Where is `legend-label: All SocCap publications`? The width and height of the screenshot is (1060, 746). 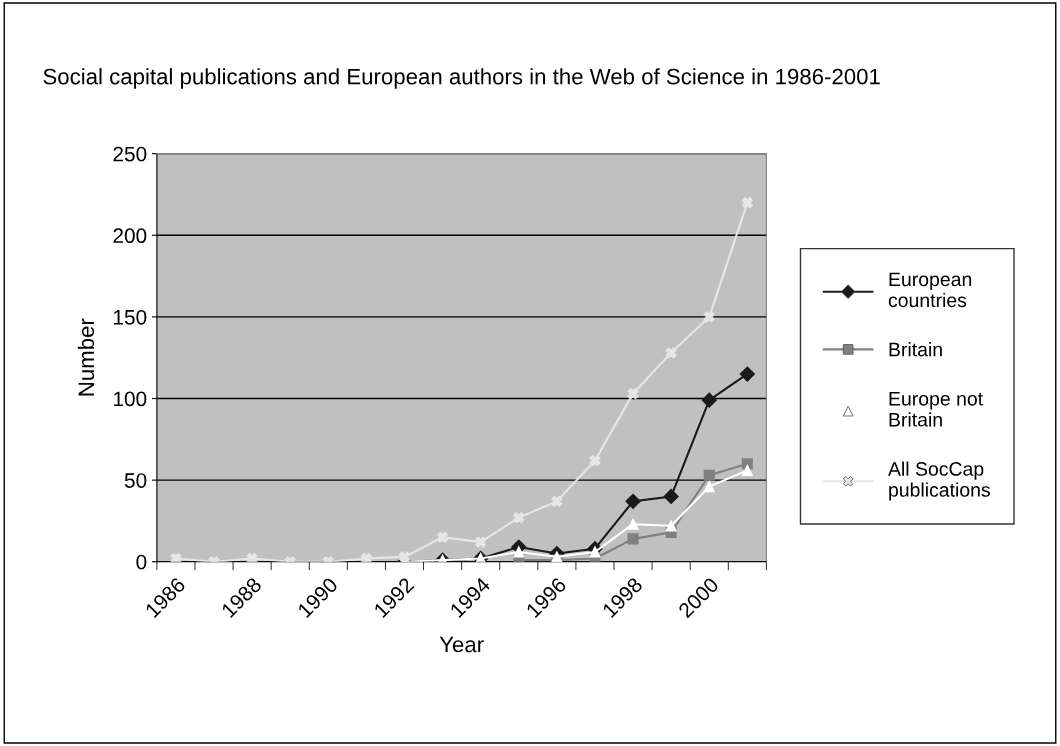
legend-label: All SocCap publications is located at coordinates (939, 481).